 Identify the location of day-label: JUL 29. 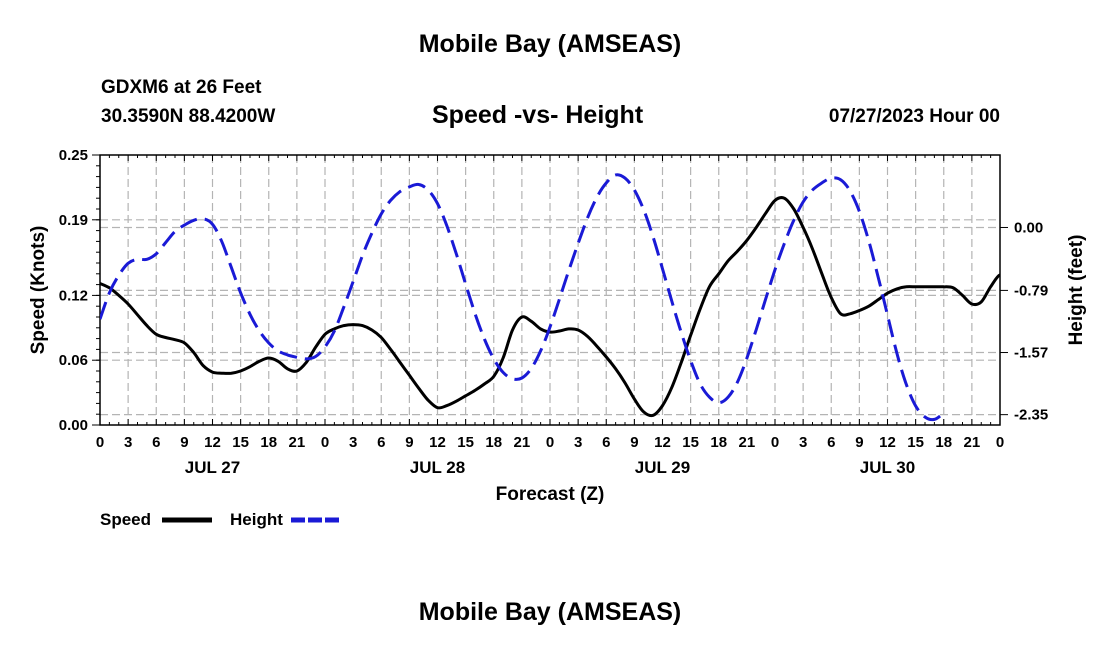
(662, 467).